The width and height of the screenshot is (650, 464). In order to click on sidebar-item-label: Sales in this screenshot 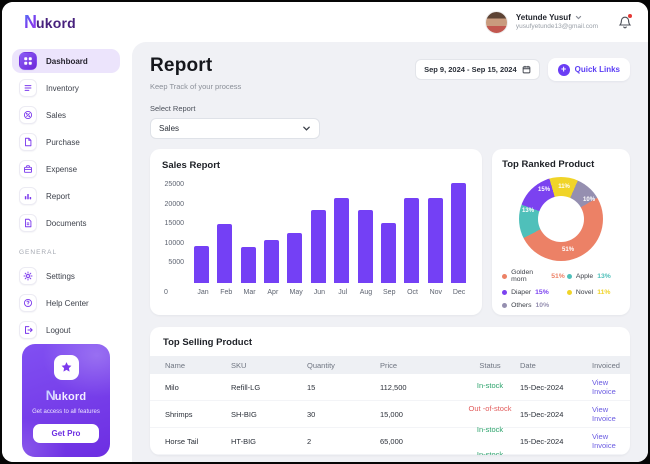, I will do `click(56, 115)`.